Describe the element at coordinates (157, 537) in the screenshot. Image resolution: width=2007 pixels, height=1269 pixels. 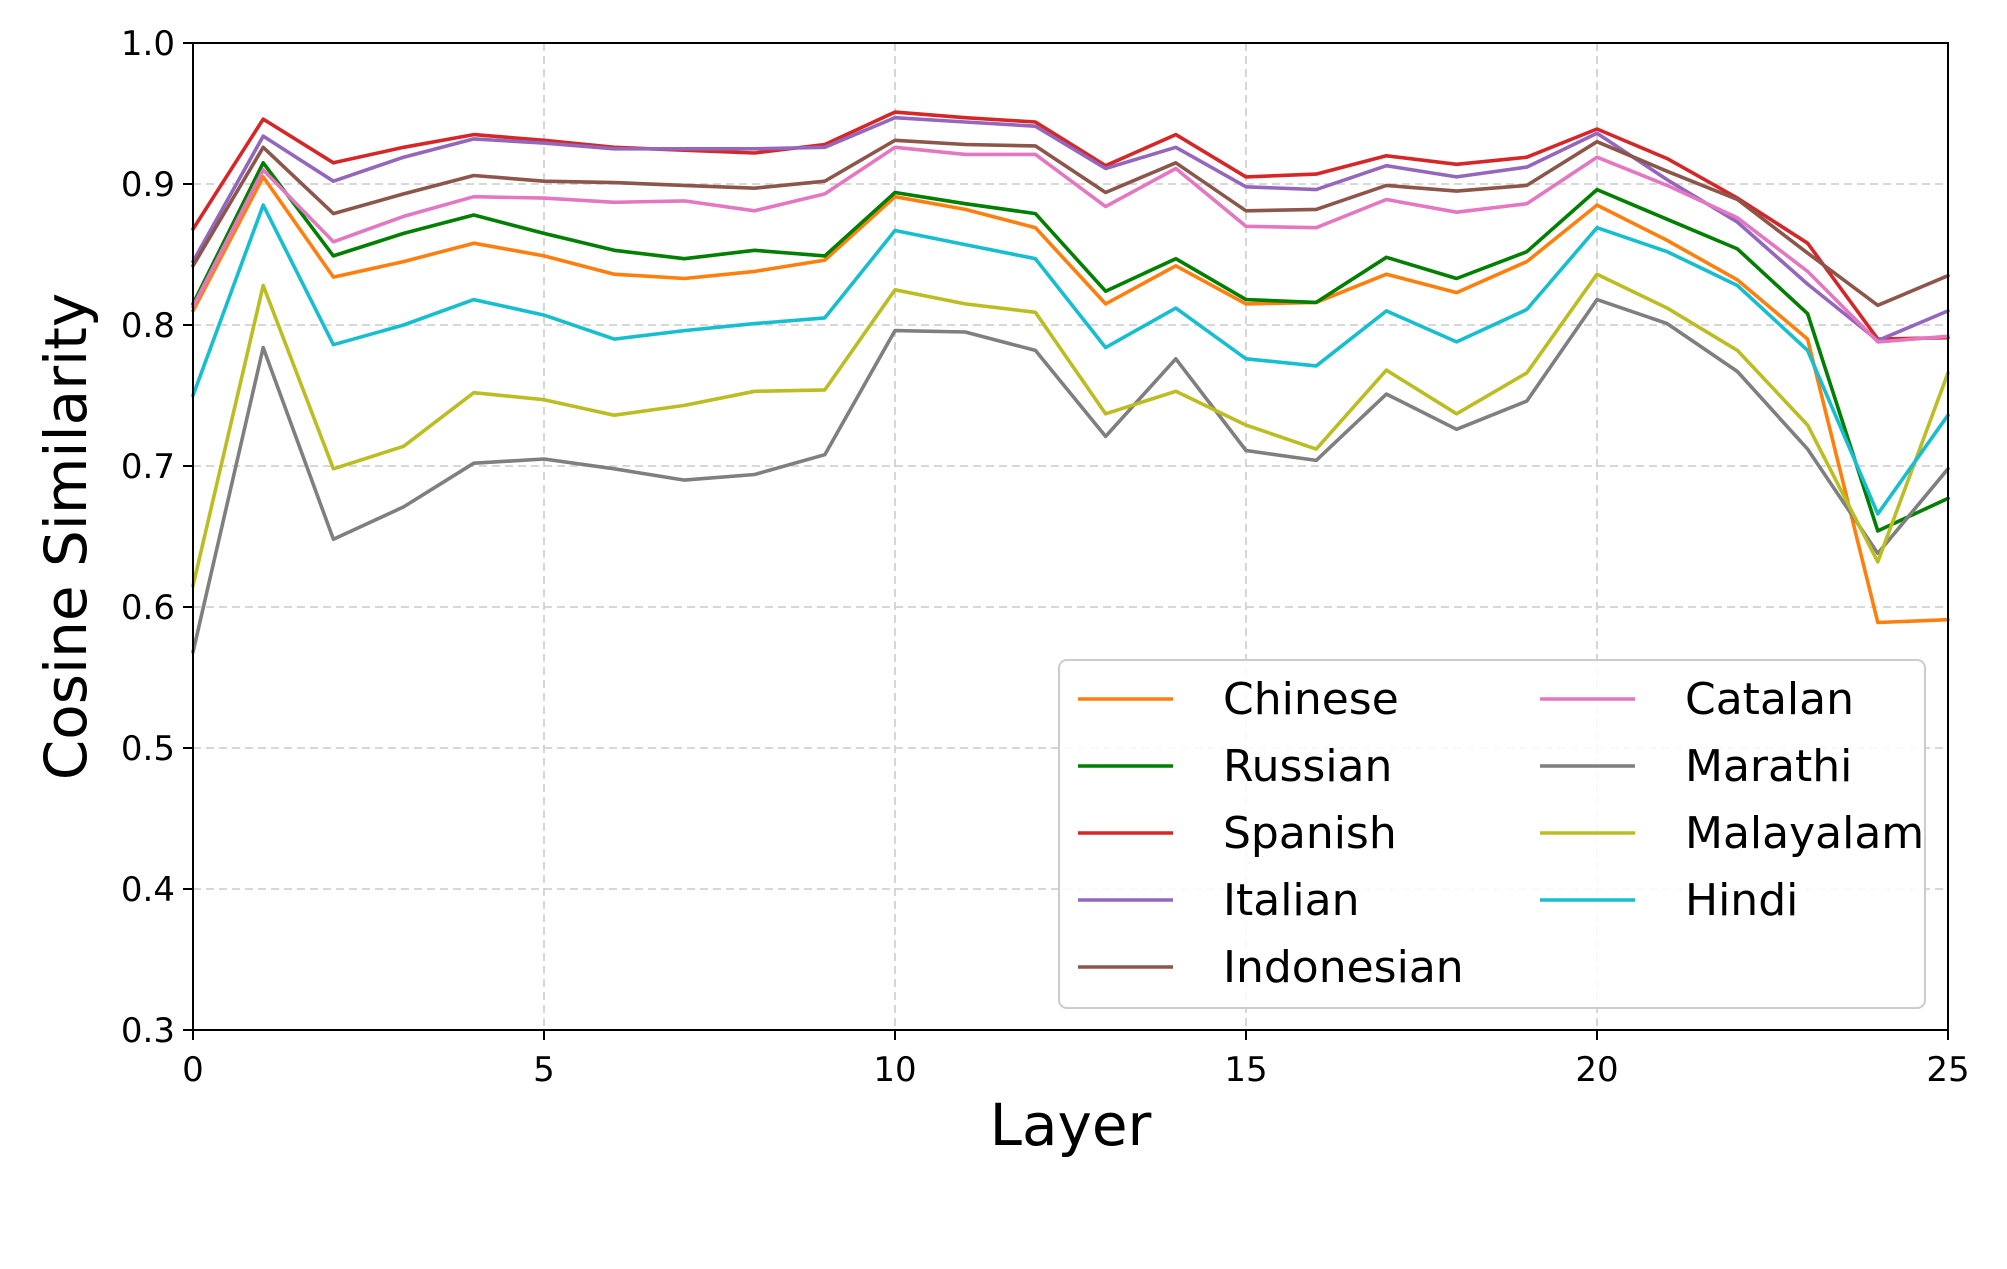
I see `y-axis-ticks: 0.3 0.4 0.5 0.6 0.7 0.8 0.9 1.0` at that location.